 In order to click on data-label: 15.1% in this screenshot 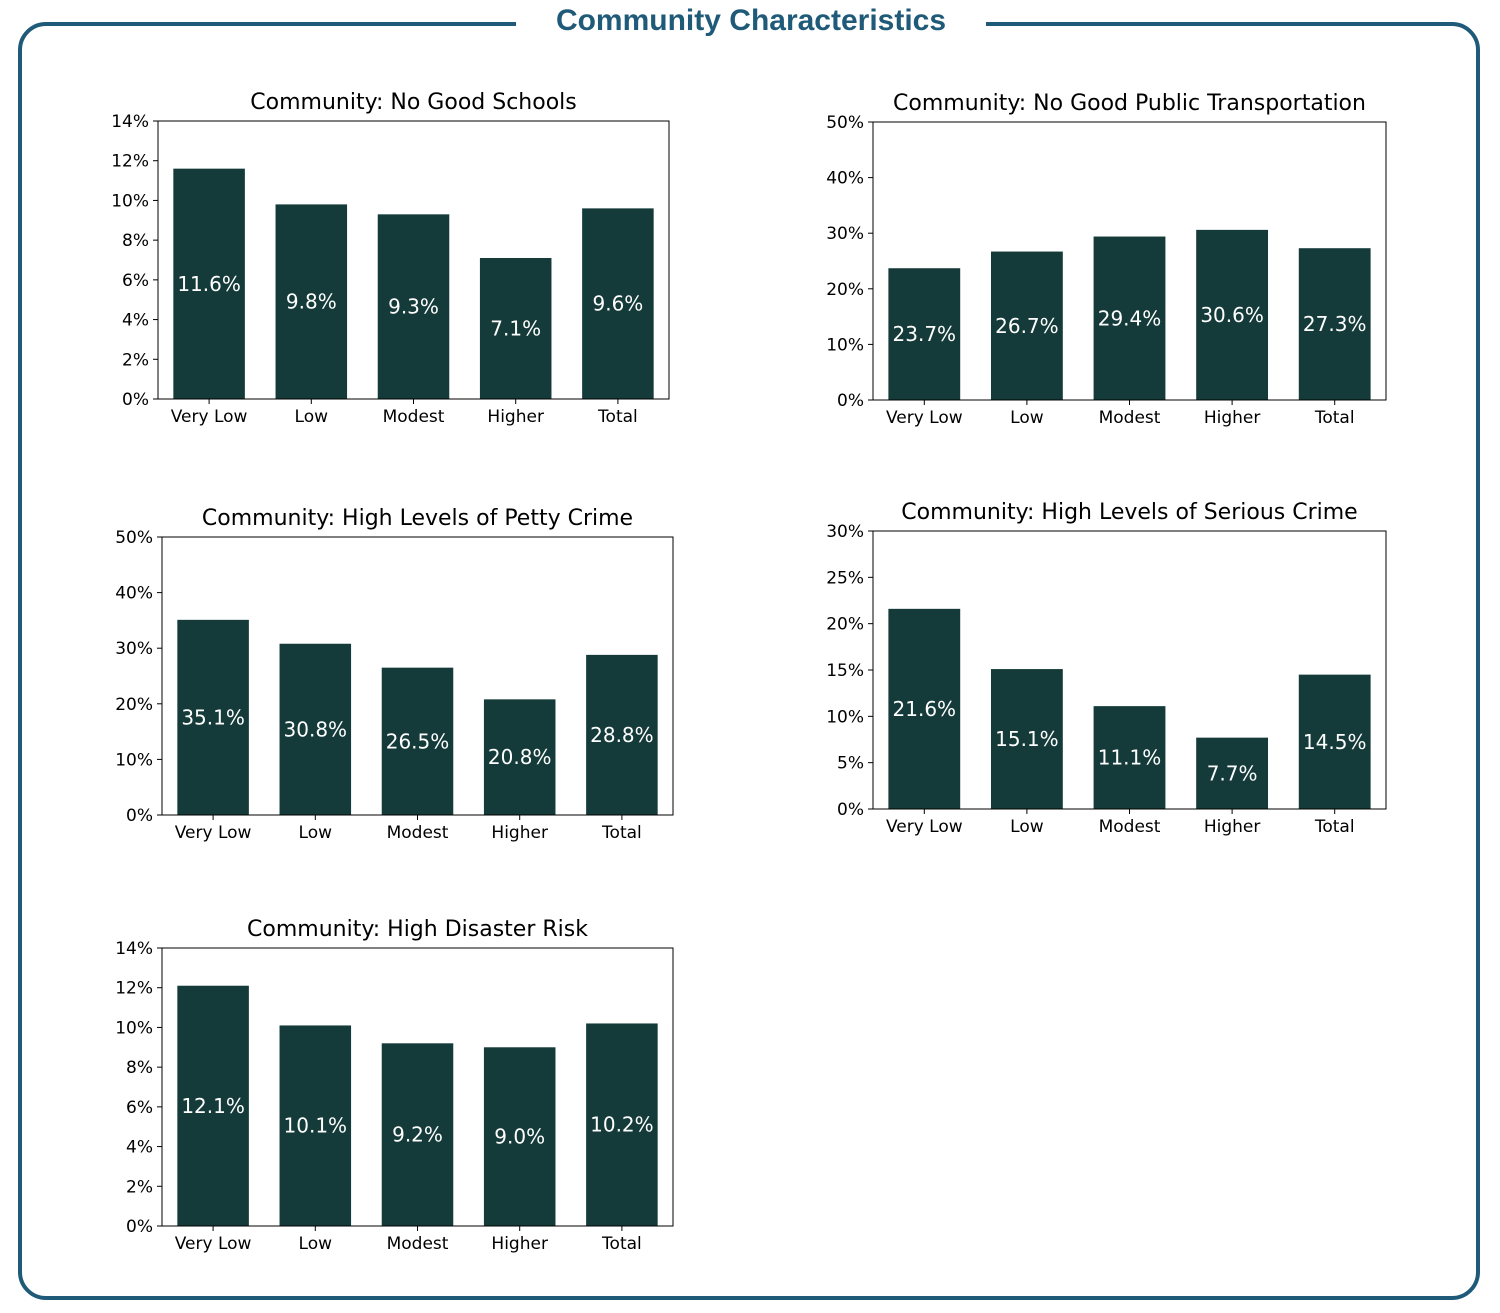, I will do `click(1027, 739)`.